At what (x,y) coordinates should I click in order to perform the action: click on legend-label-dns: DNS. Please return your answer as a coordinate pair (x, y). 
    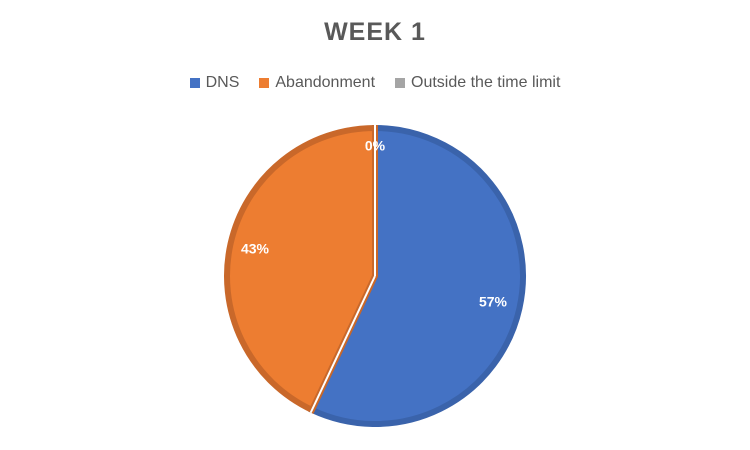
    Looking at the image, I should click on (222, 82).